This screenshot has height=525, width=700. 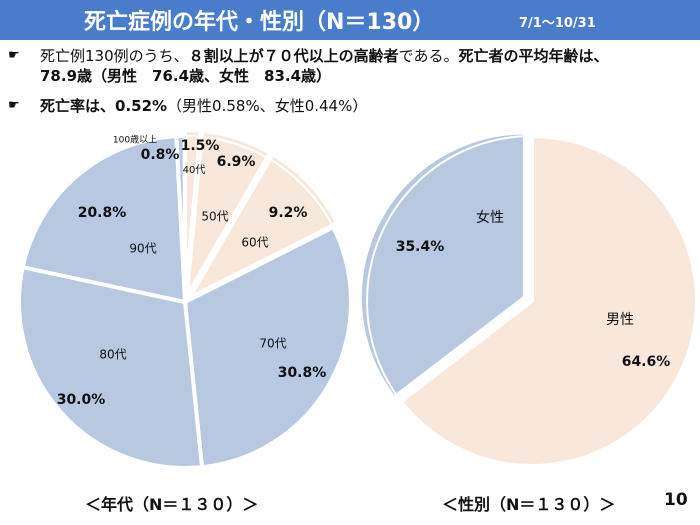 What do you see at coordinates (620, 320) in the screenshot?
I see `pie2-category-label-0: 男性` at bounding box center [620, 320].